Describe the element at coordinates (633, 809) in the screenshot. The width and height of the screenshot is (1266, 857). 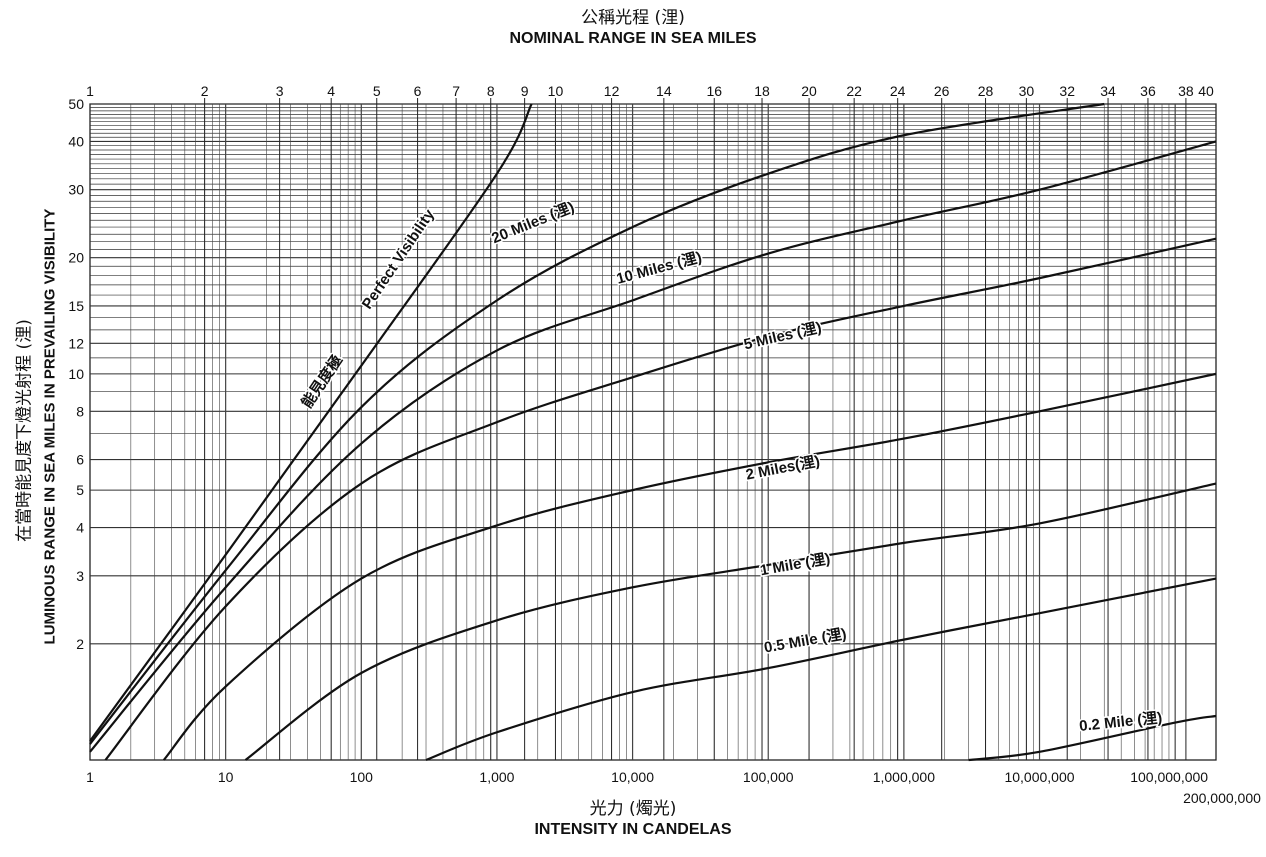
I see `x-axis-label-chinese: 光力 (燭光)` at that location.